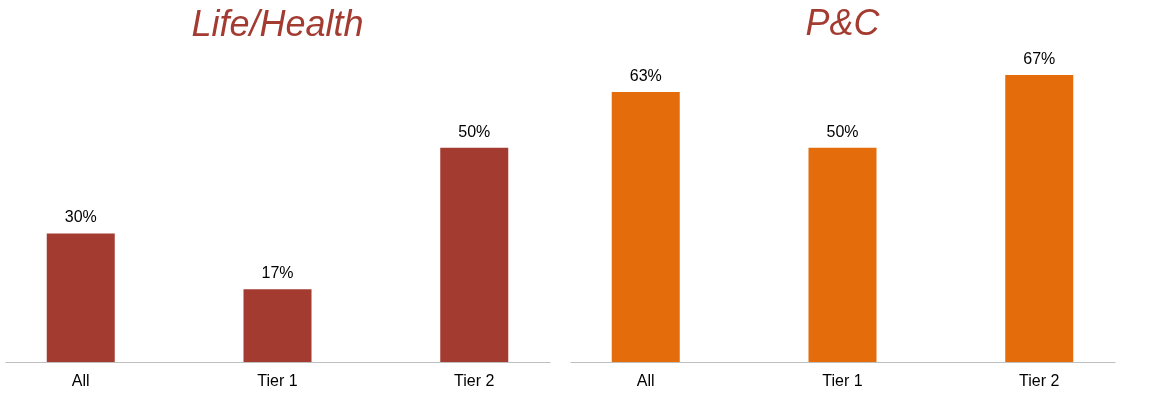  I want to click on data-label: 67%, so click(1039, 58).